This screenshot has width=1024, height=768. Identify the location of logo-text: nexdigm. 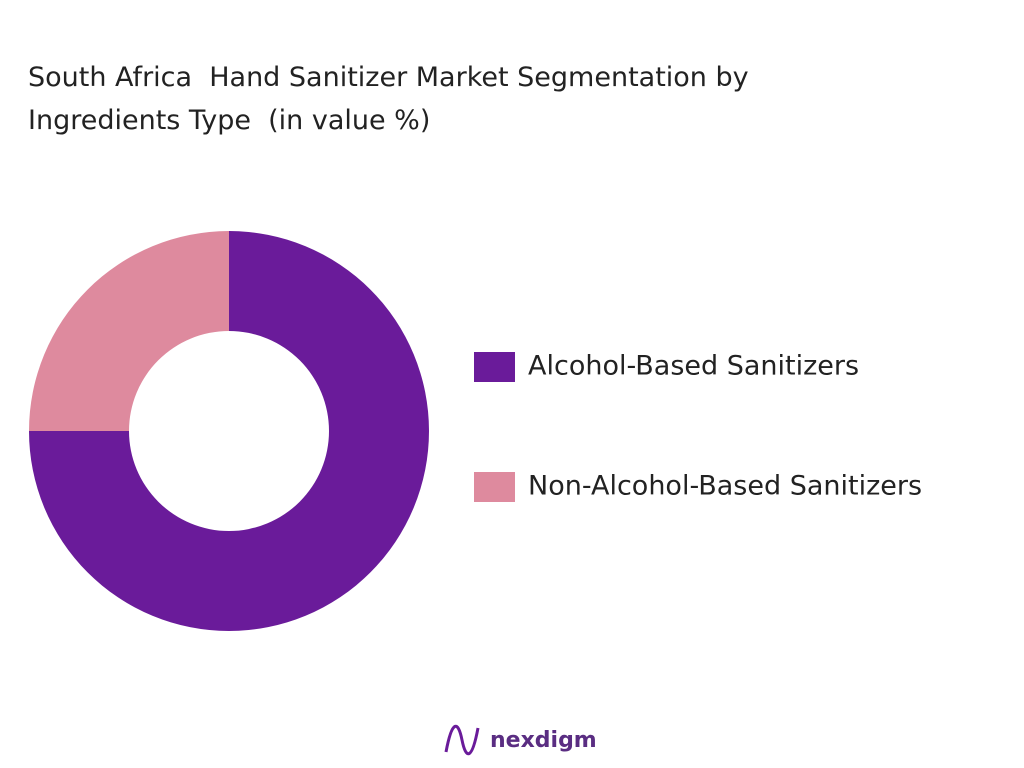
(543, 740).